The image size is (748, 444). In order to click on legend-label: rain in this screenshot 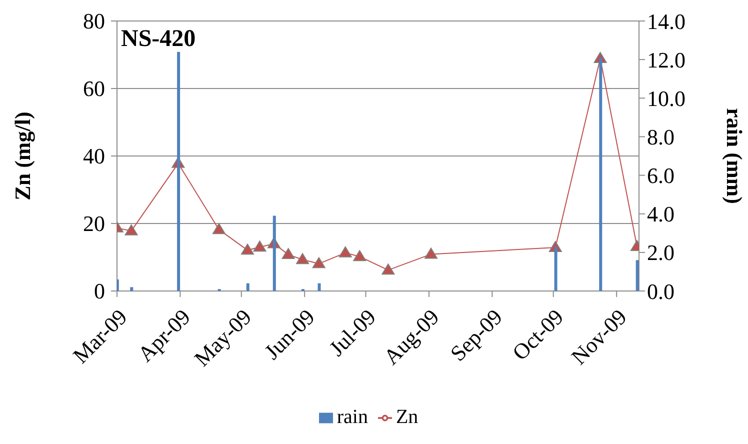, I will do `click(352, 417)`.